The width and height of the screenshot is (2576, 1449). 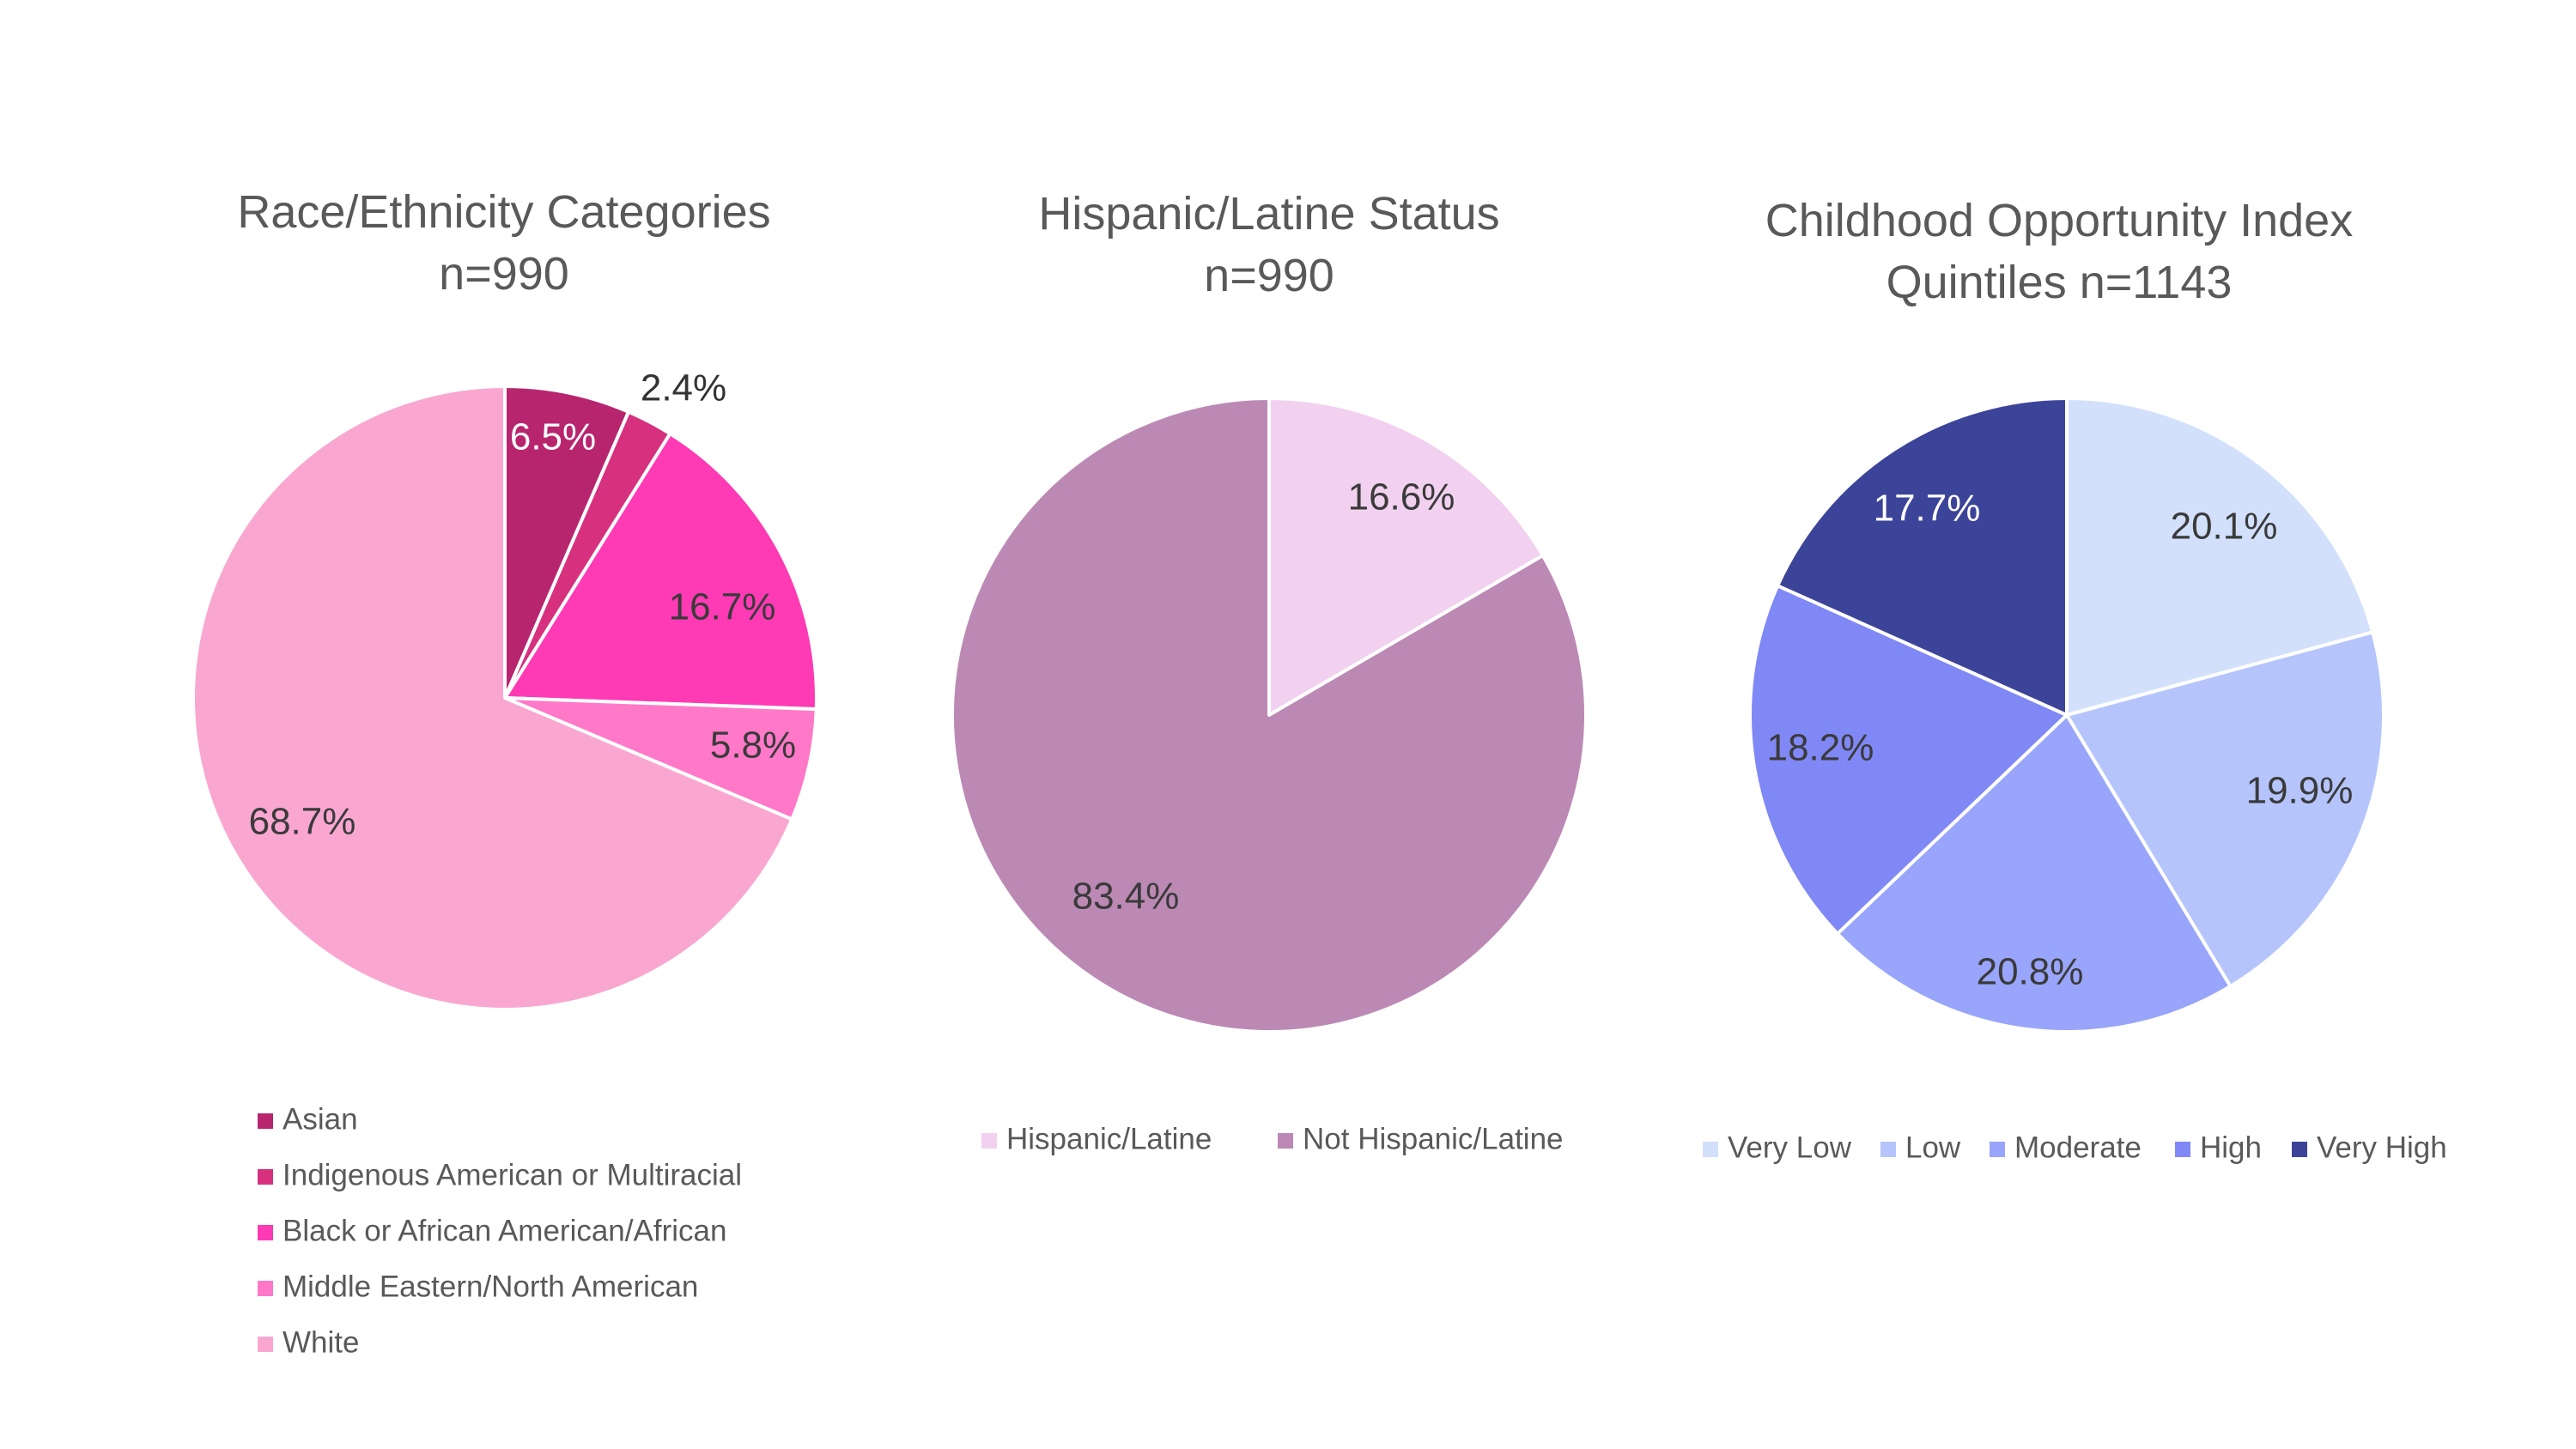 I want to click on coi-data-label-moderate: 20.8%, so click(x=2031, y=972).